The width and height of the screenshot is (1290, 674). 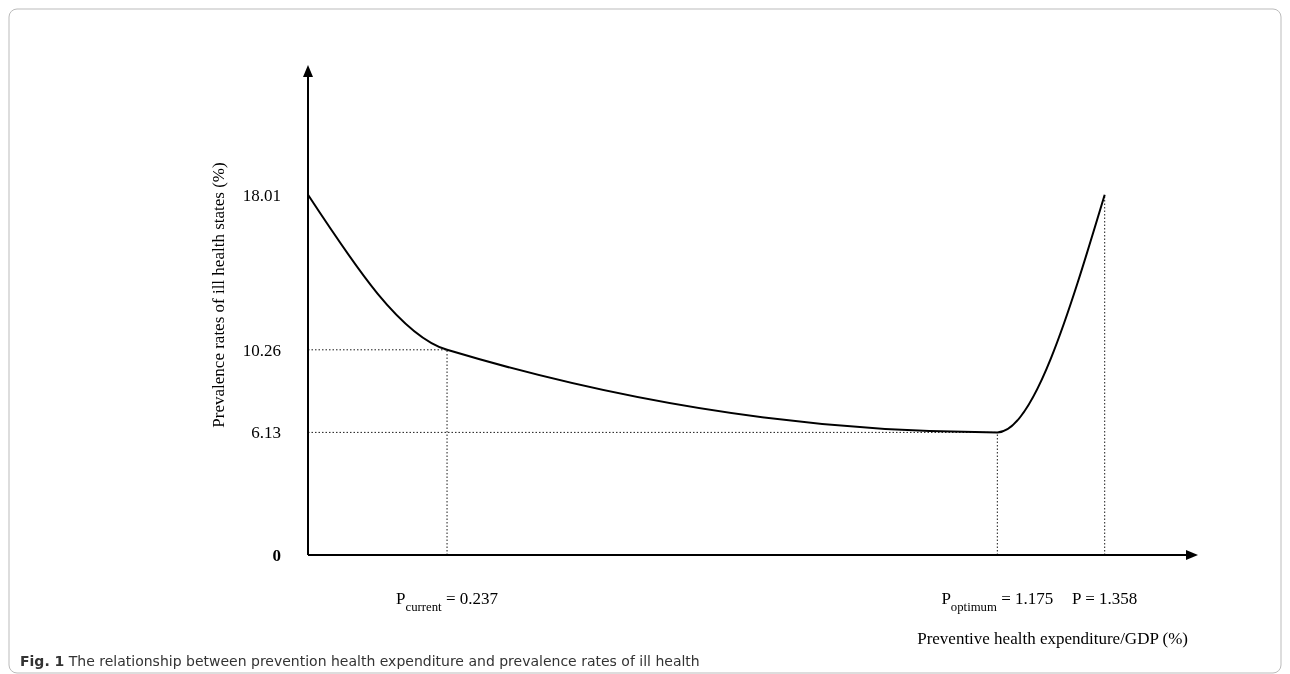 I want to click on x-axis-title: Preventive health expenditure/GDP (%), so click(x=1052, y=638).